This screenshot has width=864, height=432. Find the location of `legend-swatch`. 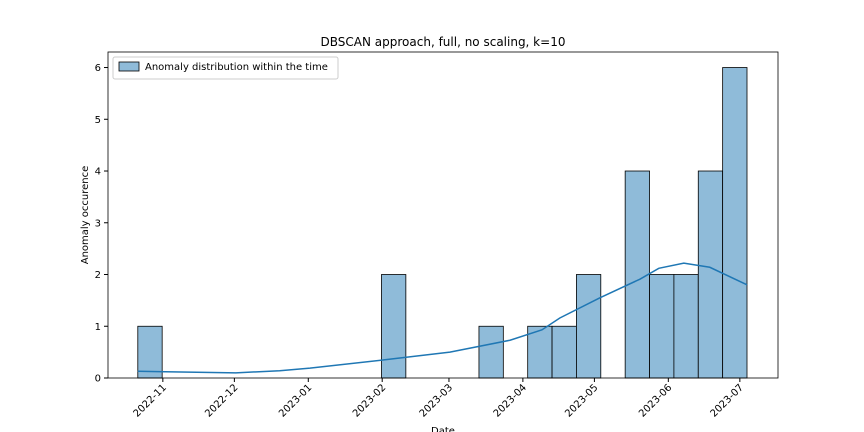

legend-swatch is located at coordinates (129, 66).